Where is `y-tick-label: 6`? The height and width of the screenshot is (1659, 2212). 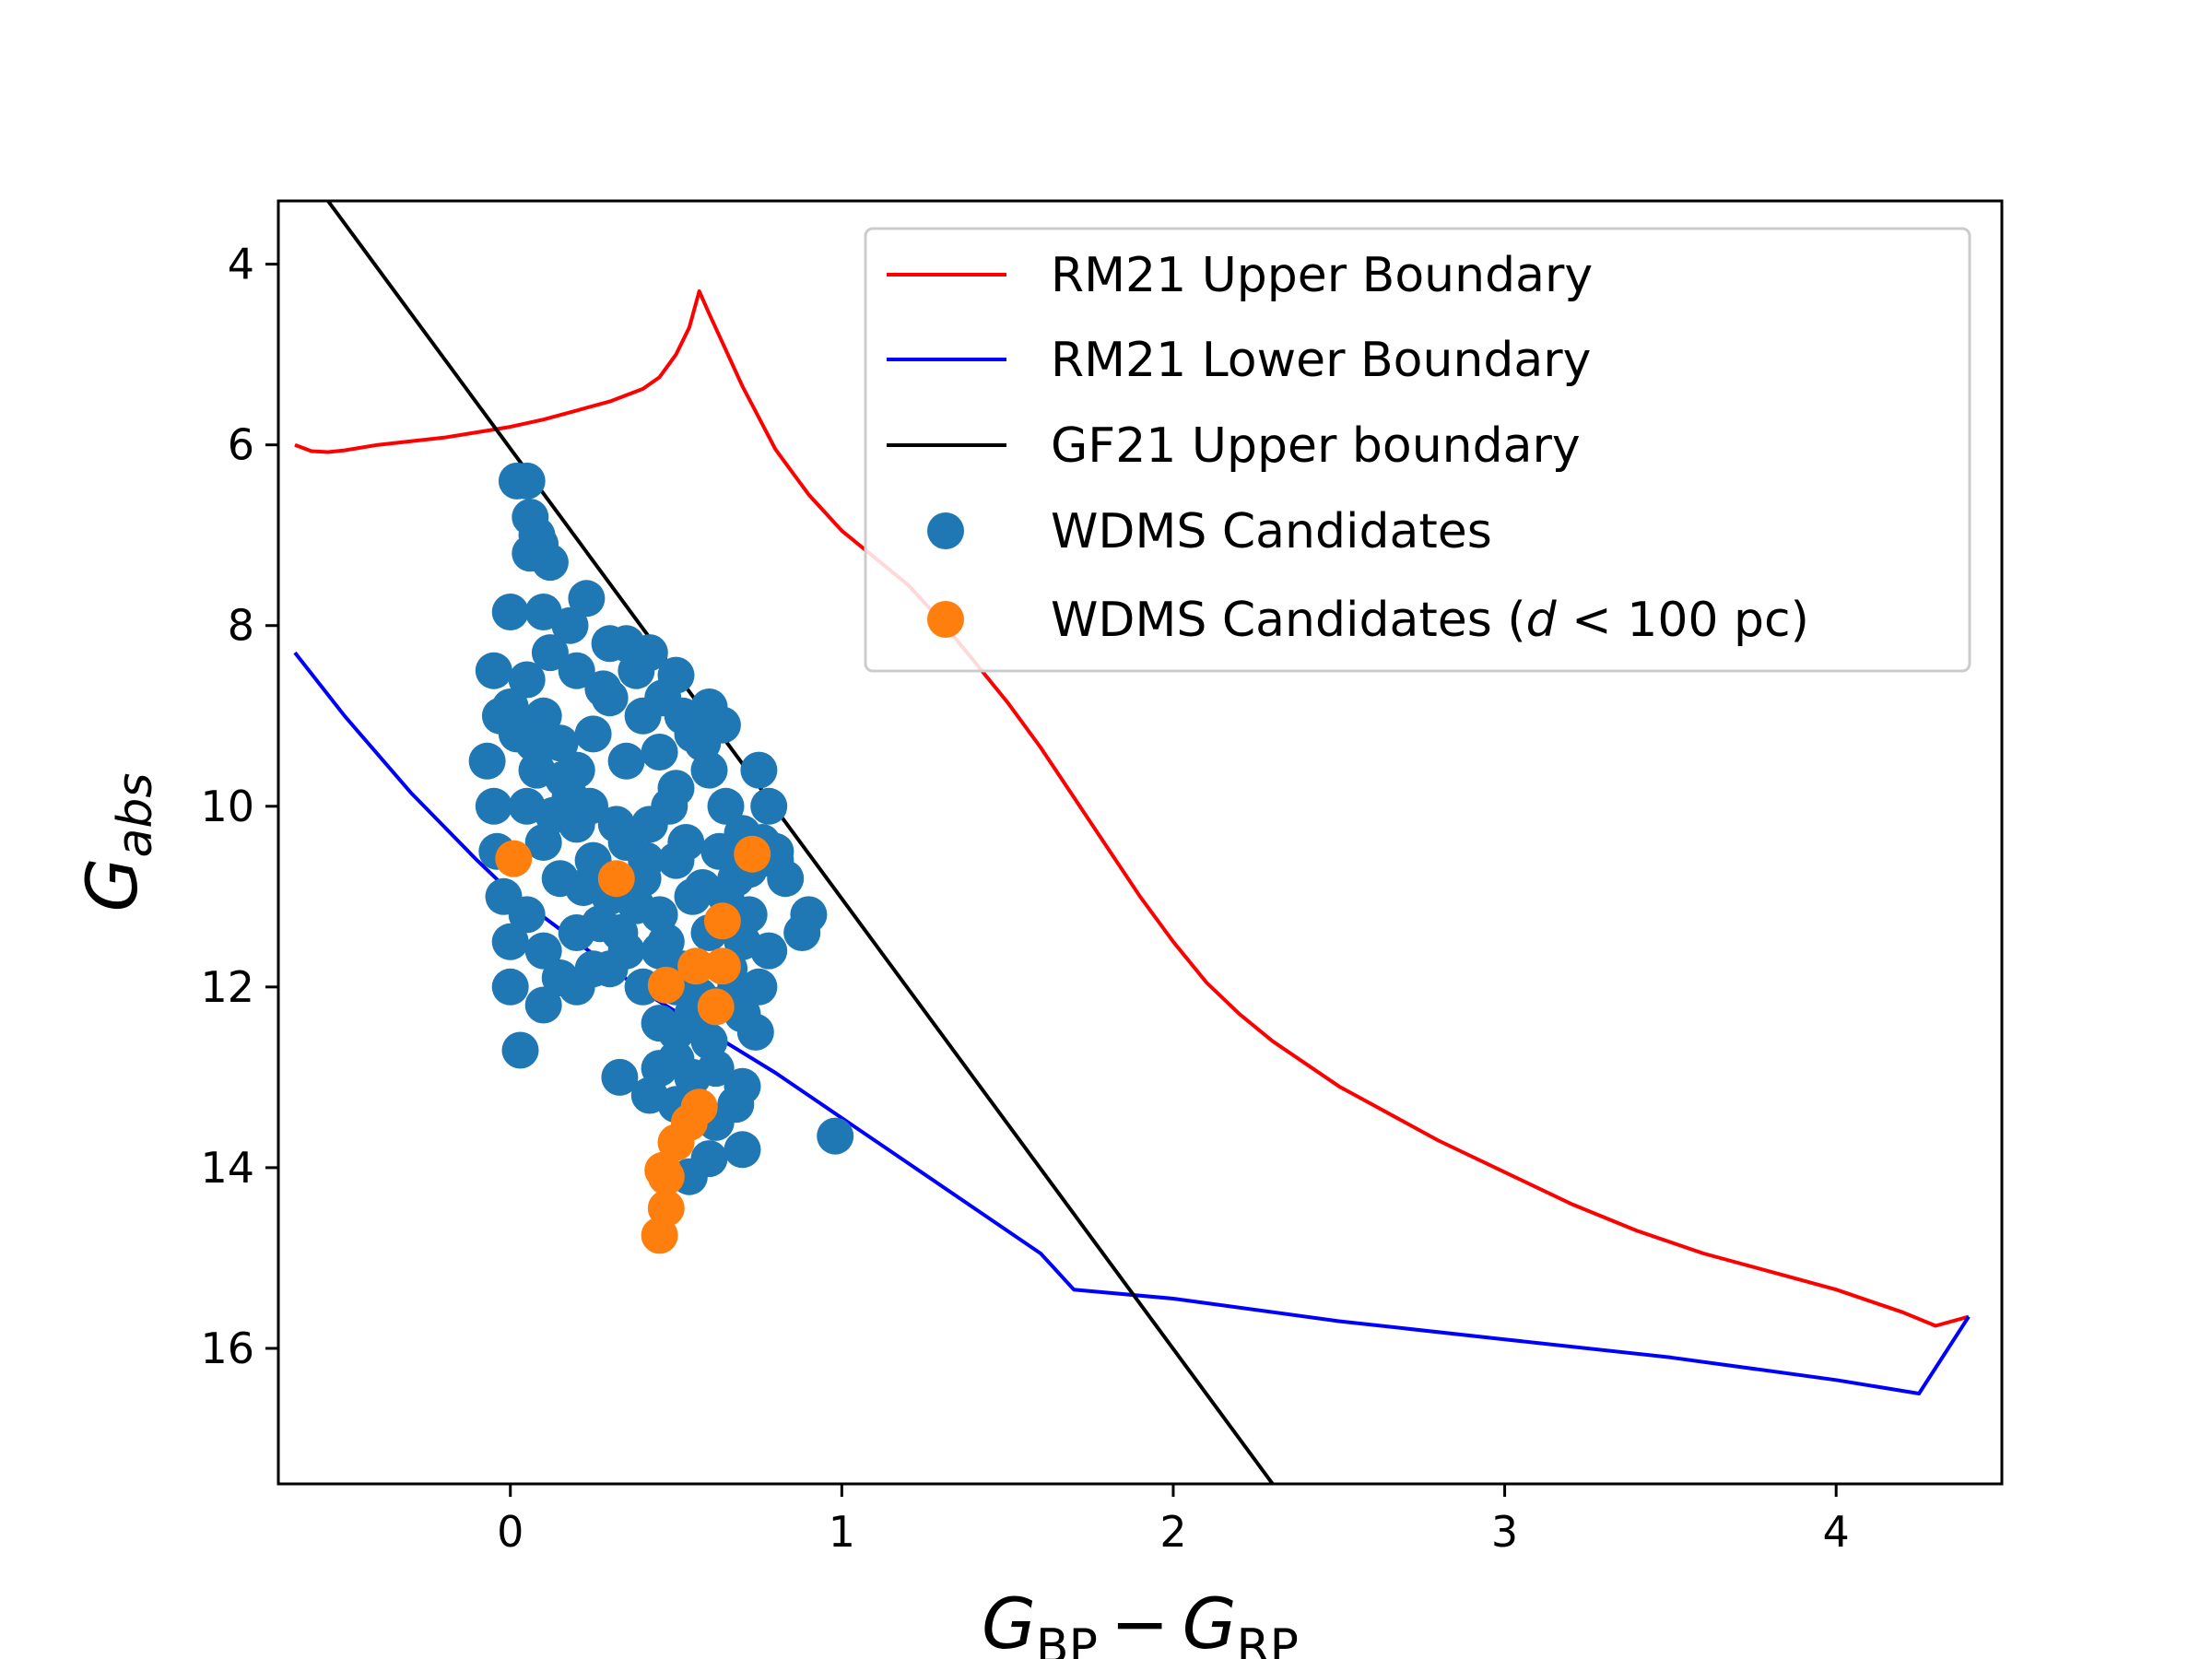 y-tick-label: 6 is located at coordinates (241, 445).